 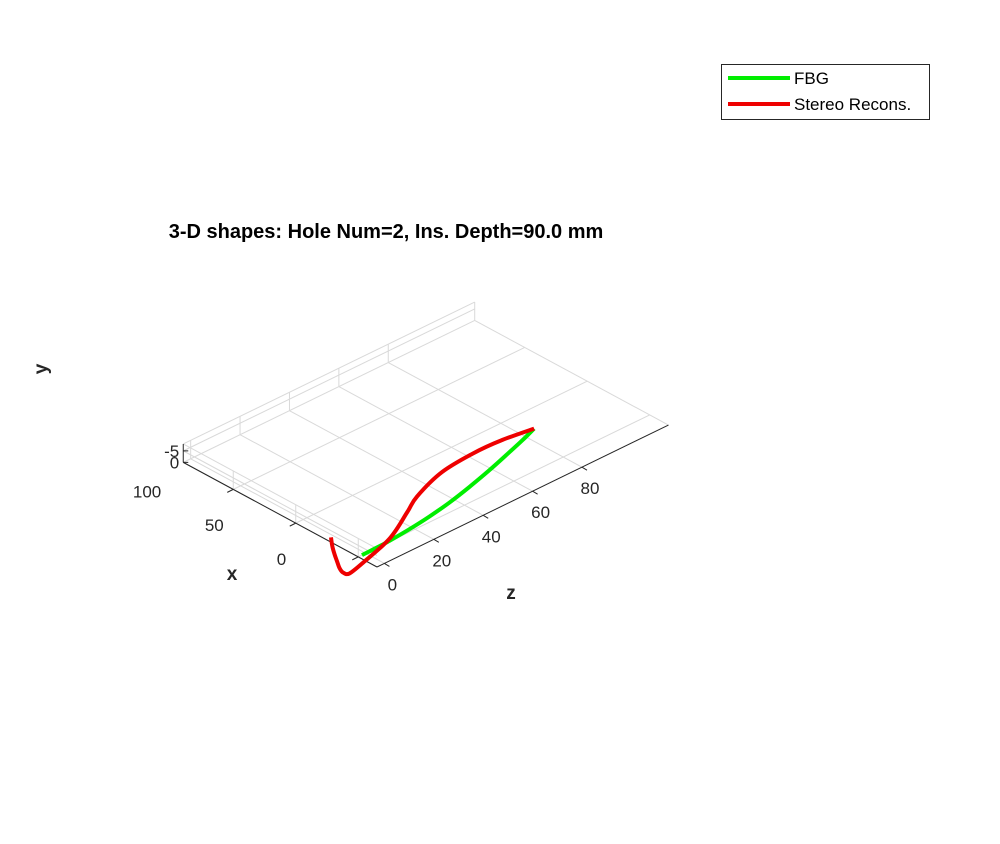 I want to click on axes, so click(x=425, y=496).